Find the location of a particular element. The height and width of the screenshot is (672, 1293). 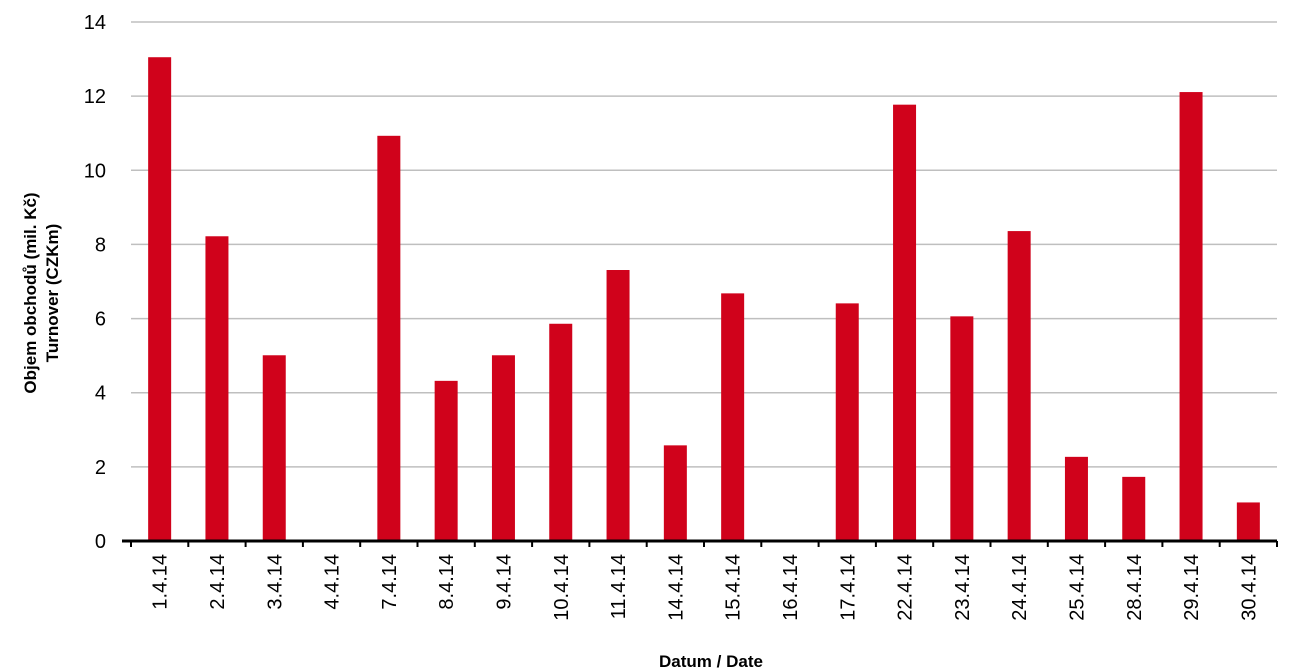

y-tick-label: 4 is located at coordinates (100, 394).